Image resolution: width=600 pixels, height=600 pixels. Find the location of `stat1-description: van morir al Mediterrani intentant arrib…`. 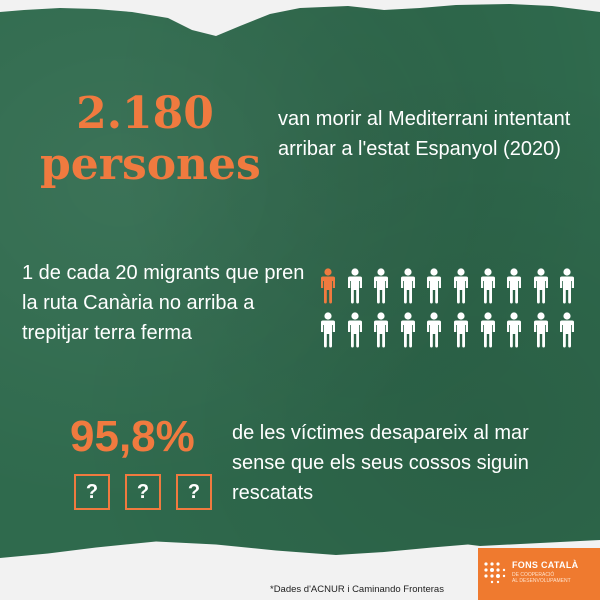

stat1-description: van morir al Mediterrani intentant arrib… is located at coordinates (424, 134).